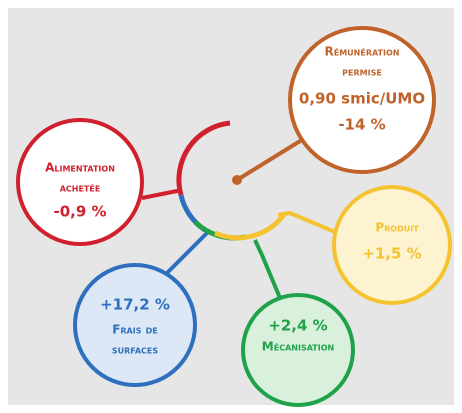 This screenshot has height=413, width=462. Describe the element at coordinates (80, 168) in the screenshot. I see `node-label: Alimentation` at that location.